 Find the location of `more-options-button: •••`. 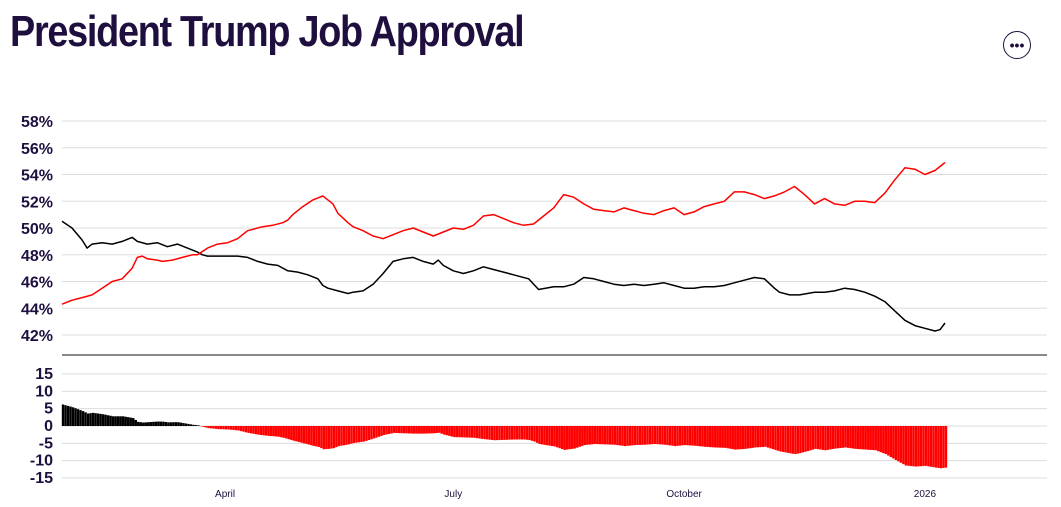

more-options-button: ••• is located at coordinates (1017, 45).